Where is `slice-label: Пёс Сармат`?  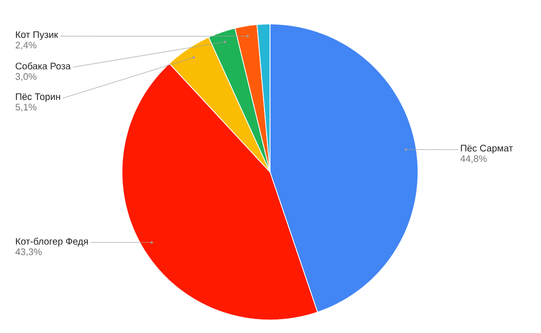
slice-label: Пёс Сармат is located at coordinates (486, 149).